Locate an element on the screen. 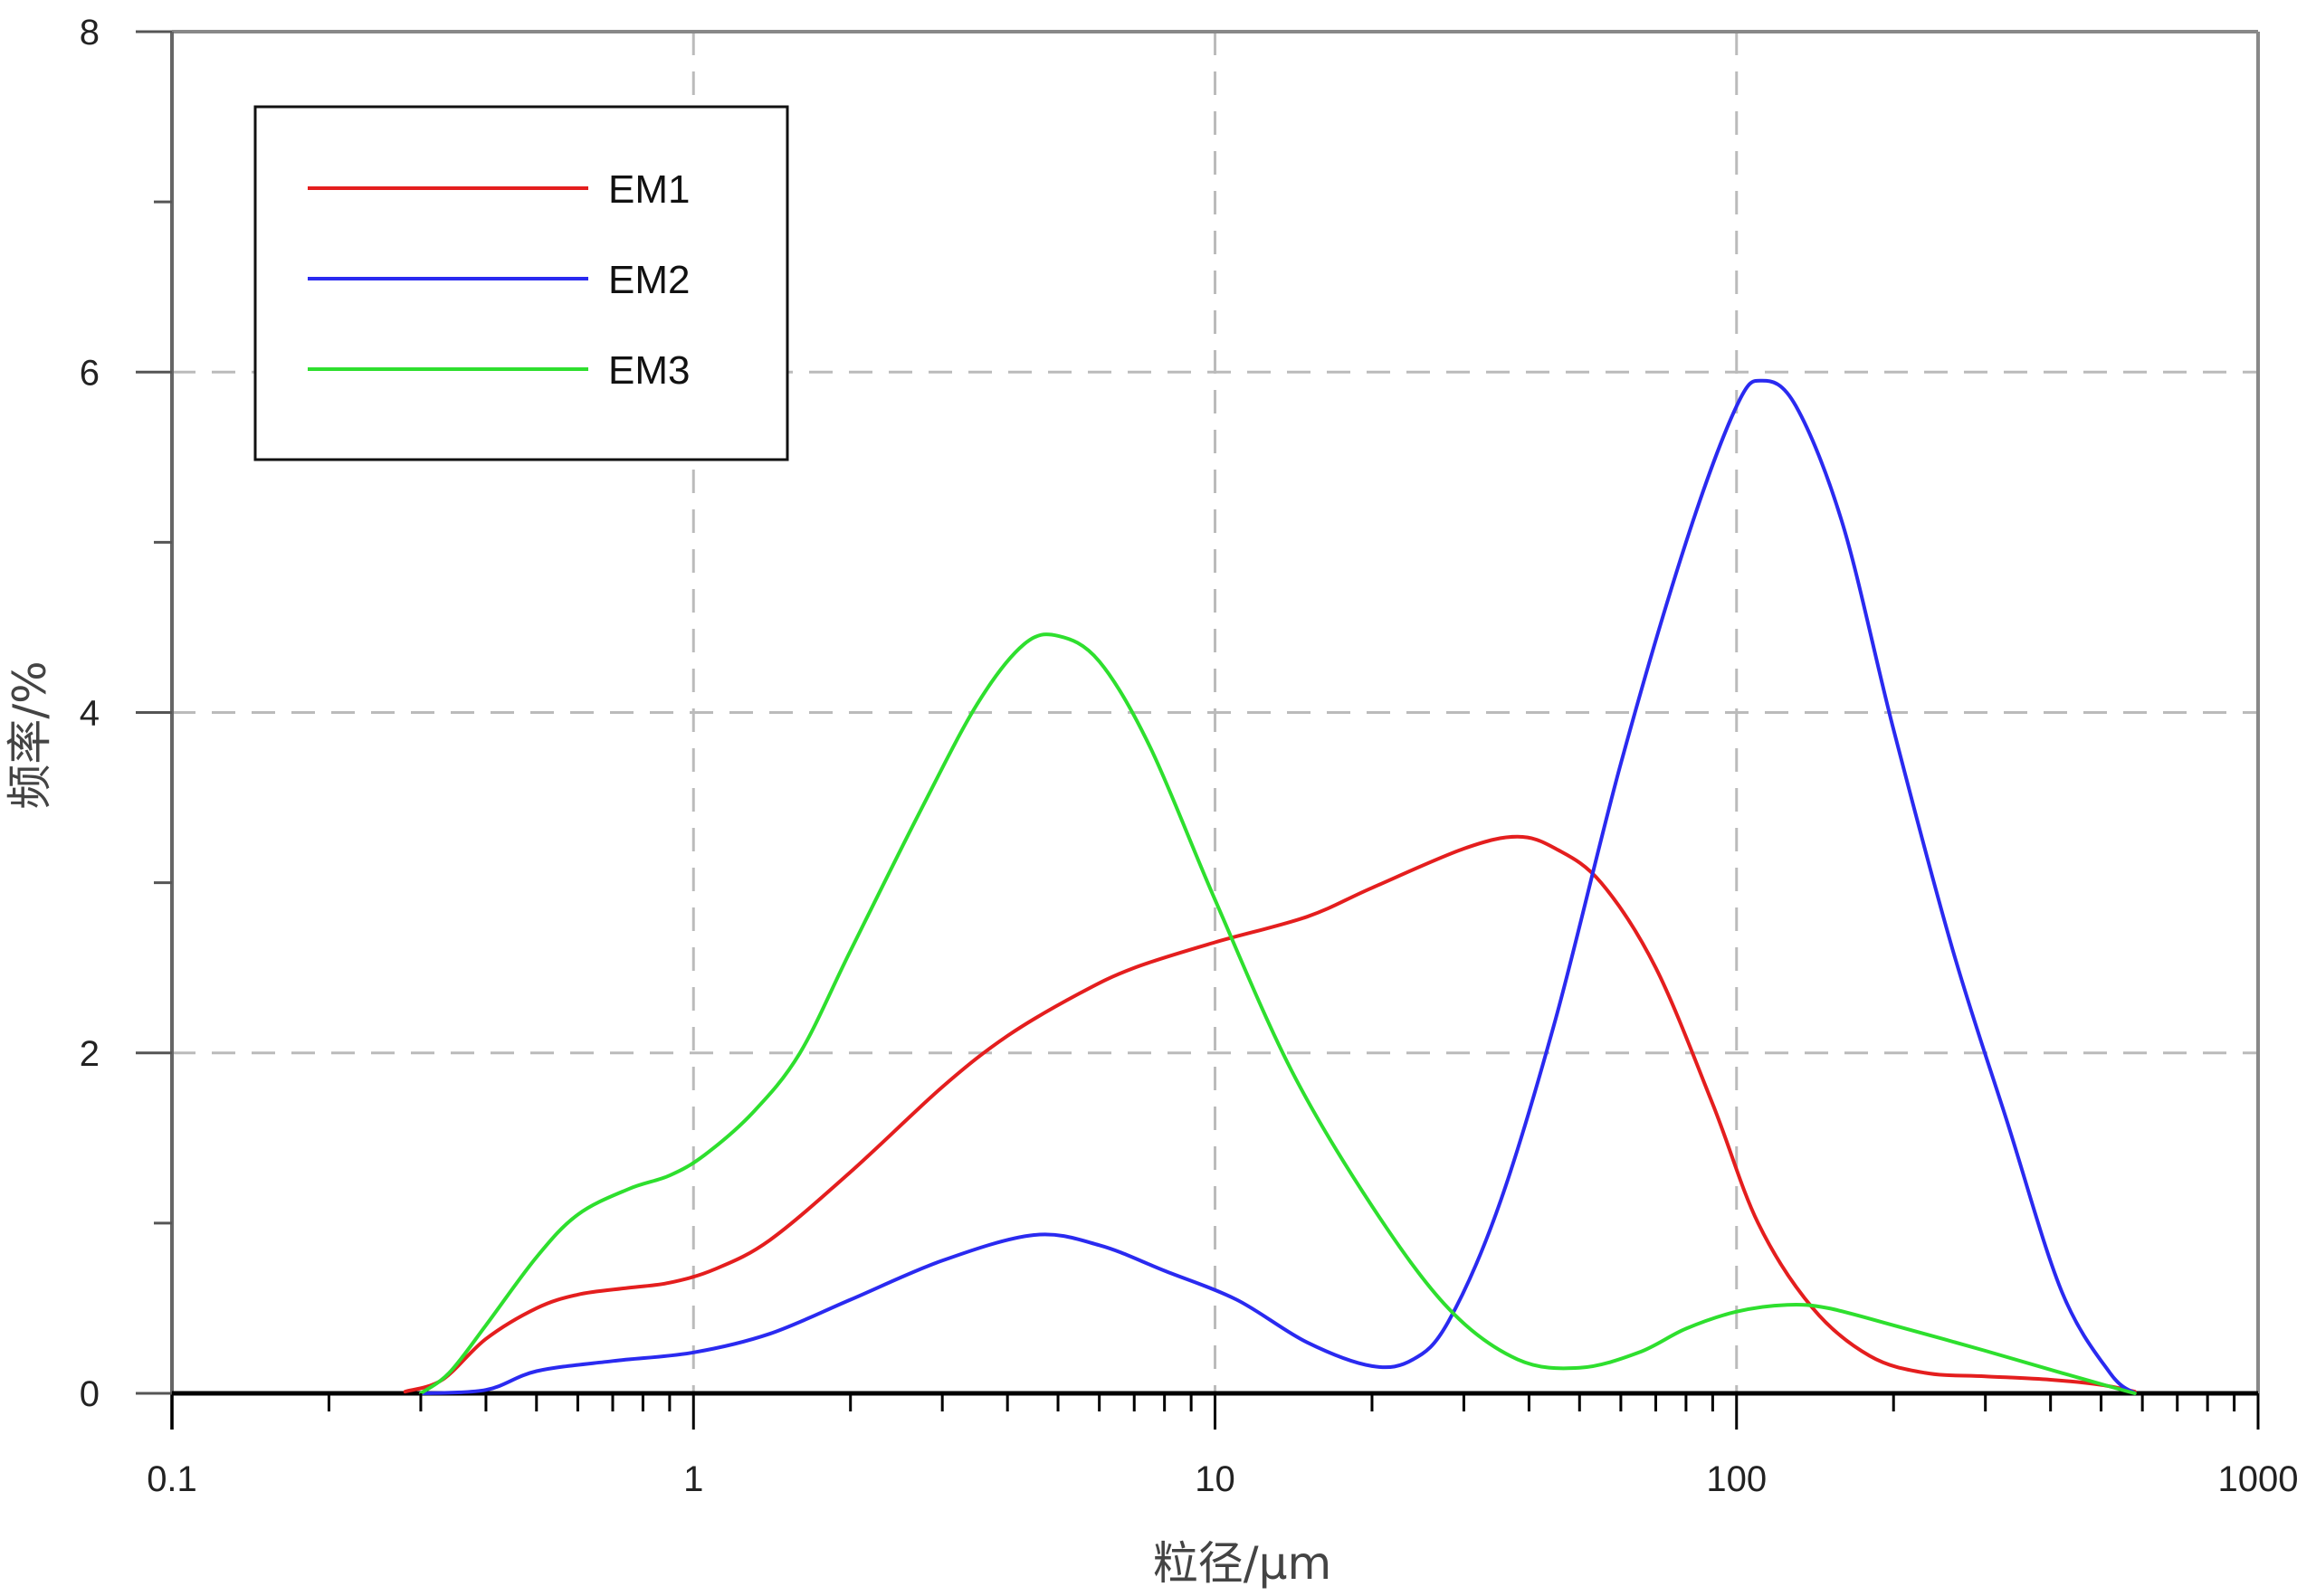 This screenshot has width=2316, height=1596. x-tick-label: 100 is located at coordinates (1736, 1479).